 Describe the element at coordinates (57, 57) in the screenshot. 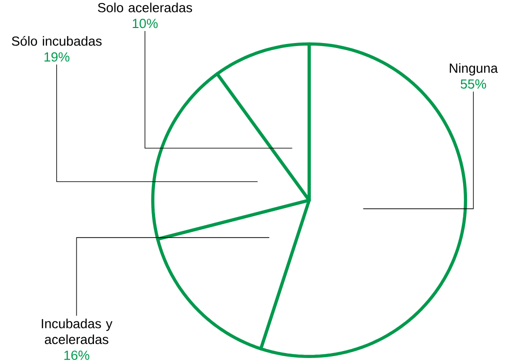

I see `data-label: 19%` at that location.